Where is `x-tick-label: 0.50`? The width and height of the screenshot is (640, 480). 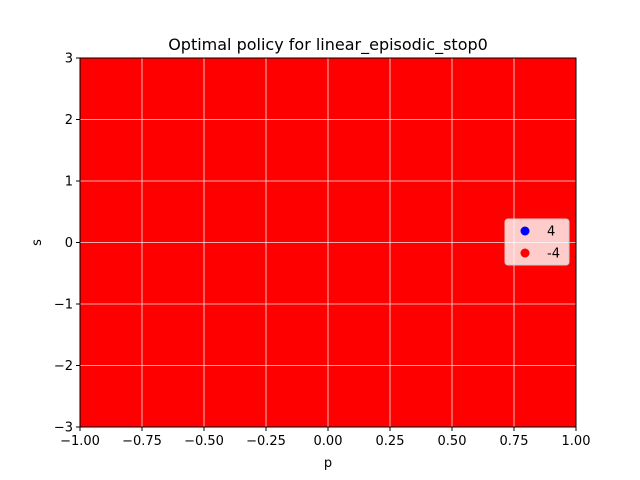
x-tick-label: 0.50 is located at coordinates (452, 441).